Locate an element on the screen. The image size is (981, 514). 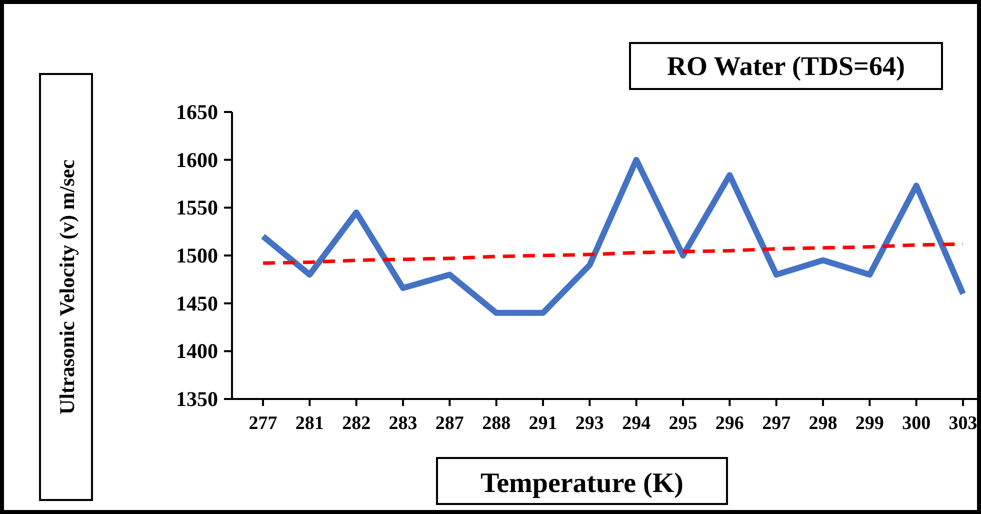
x-tick-label: 283 is located at coordinates (403, 423).